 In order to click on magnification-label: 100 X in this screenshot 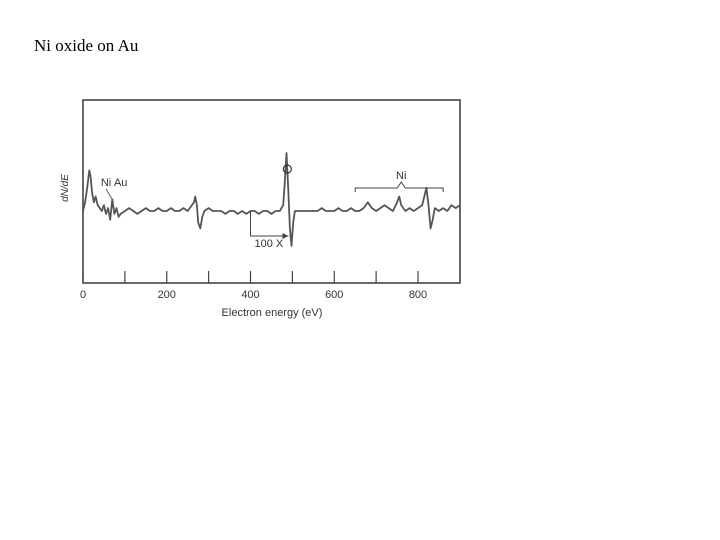, I will do `click(269, 244)`.